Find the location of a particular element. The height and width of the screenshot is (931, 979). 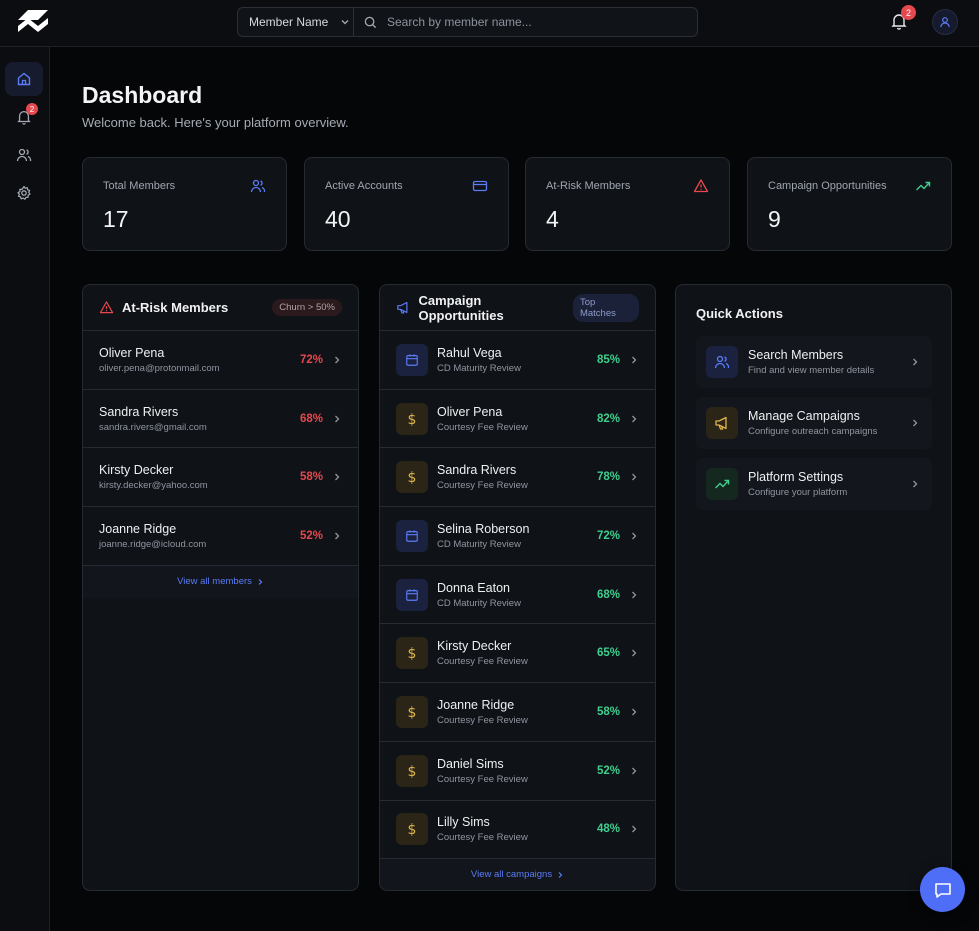

page-title: Dashboard is located at coordinates (142, 95).